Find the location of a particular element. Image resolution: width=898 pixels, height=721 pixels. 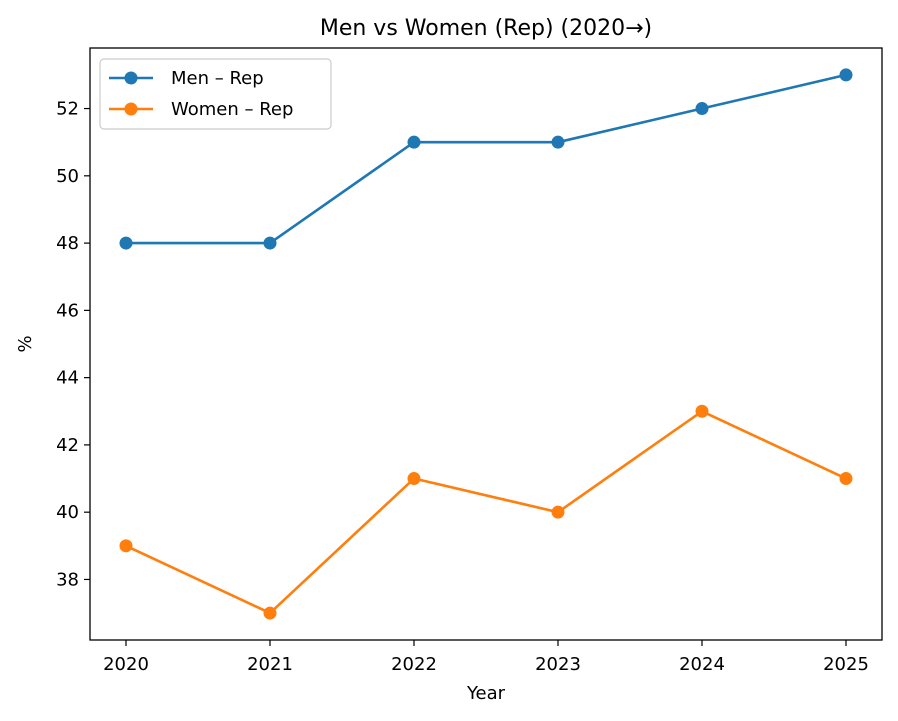

y-tick-label: 38 is located at coordinates (67, 579).